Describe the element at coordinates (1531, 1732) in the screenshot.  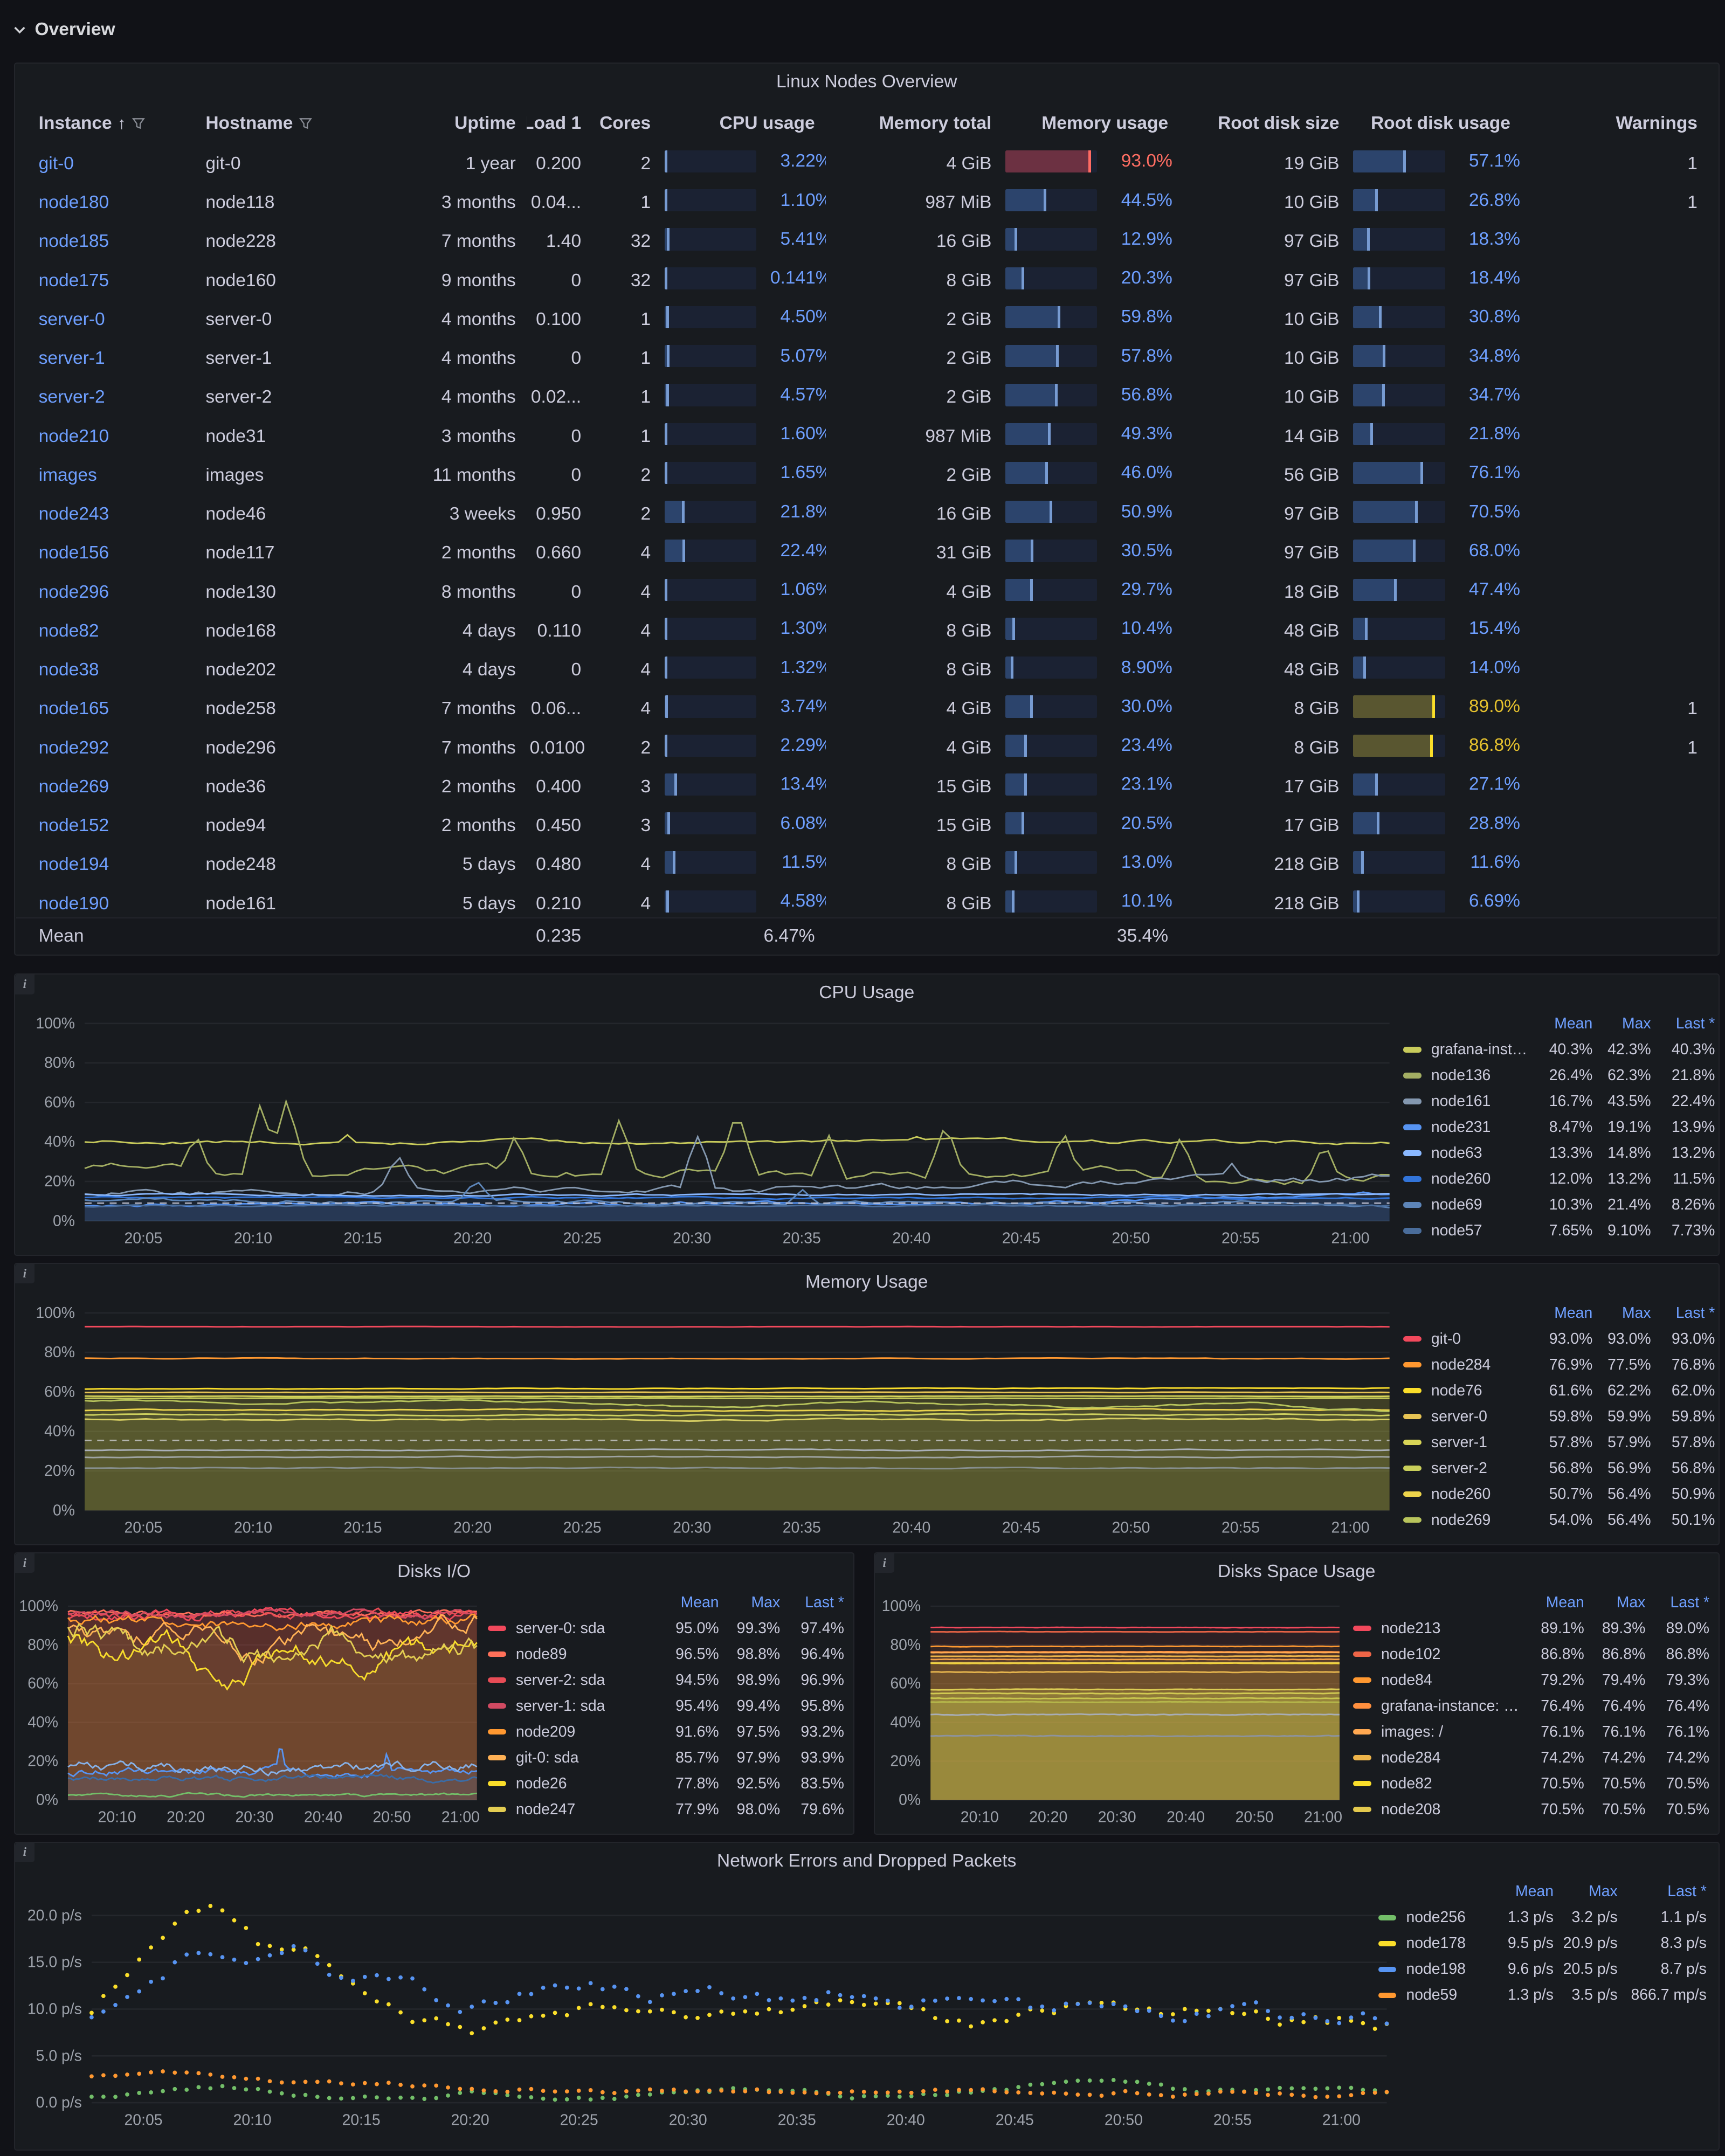
I see `legend-item: images: /76.1% 76.1% 76.1%` at that location.